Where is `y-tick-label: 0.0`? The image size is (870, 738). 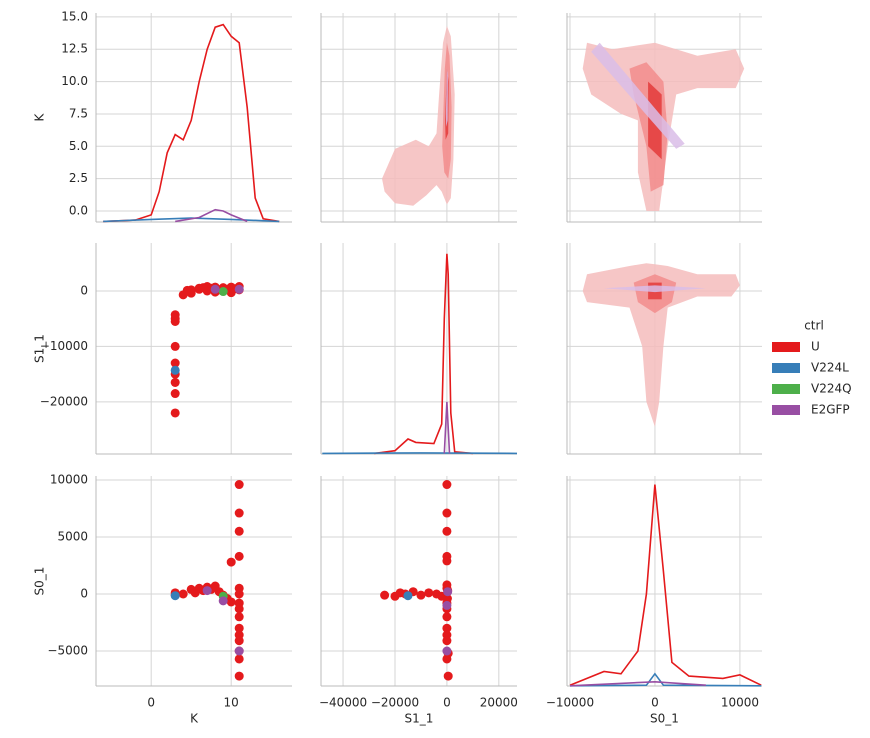
y-tick-label: 0.0 is located at coordinates (78, 211).